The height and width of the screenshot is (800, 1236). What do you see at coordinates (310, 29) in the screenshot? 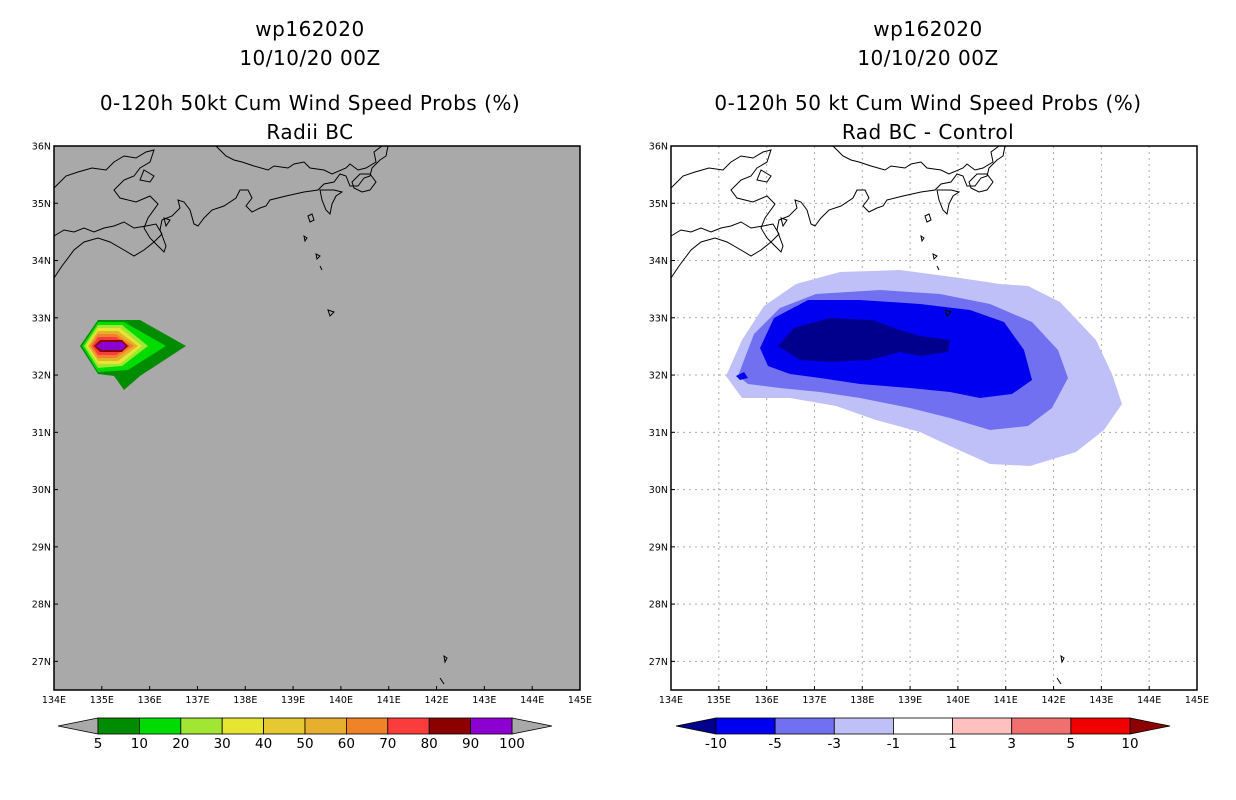
I see `left-storm-id: wp162020` at bounding box center [310, 29].